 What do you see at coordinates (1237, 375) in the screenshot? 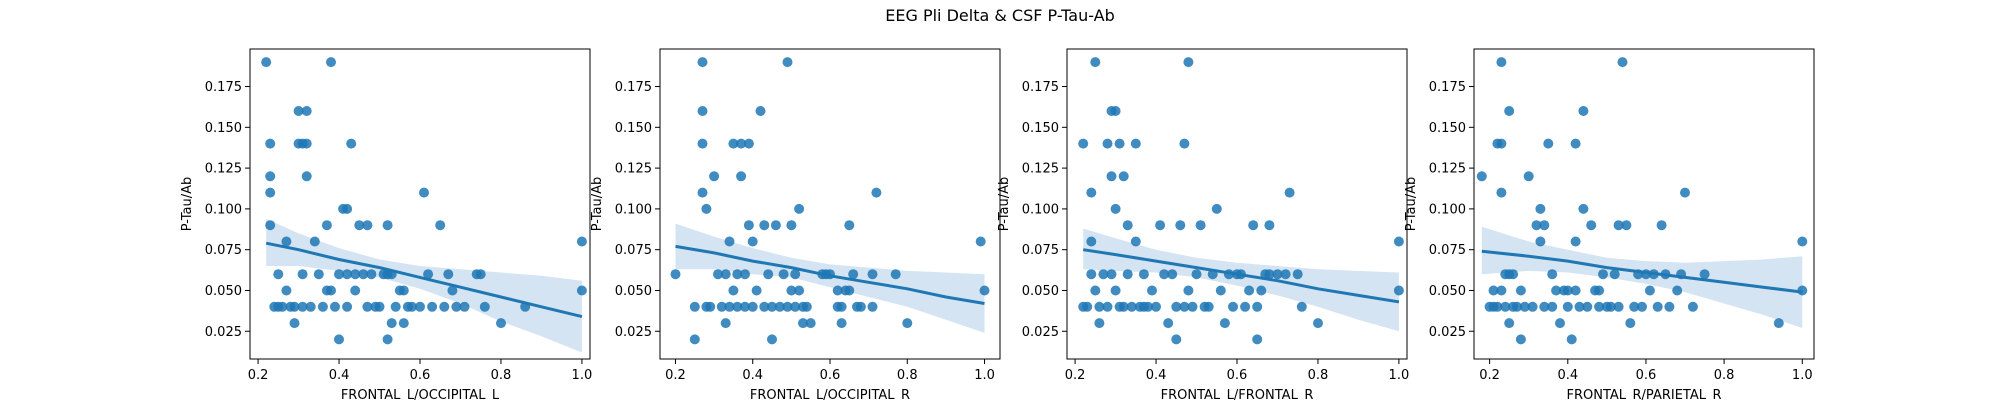
I see `x-tick-label: 0.6` at bounding box center [1237, 375].